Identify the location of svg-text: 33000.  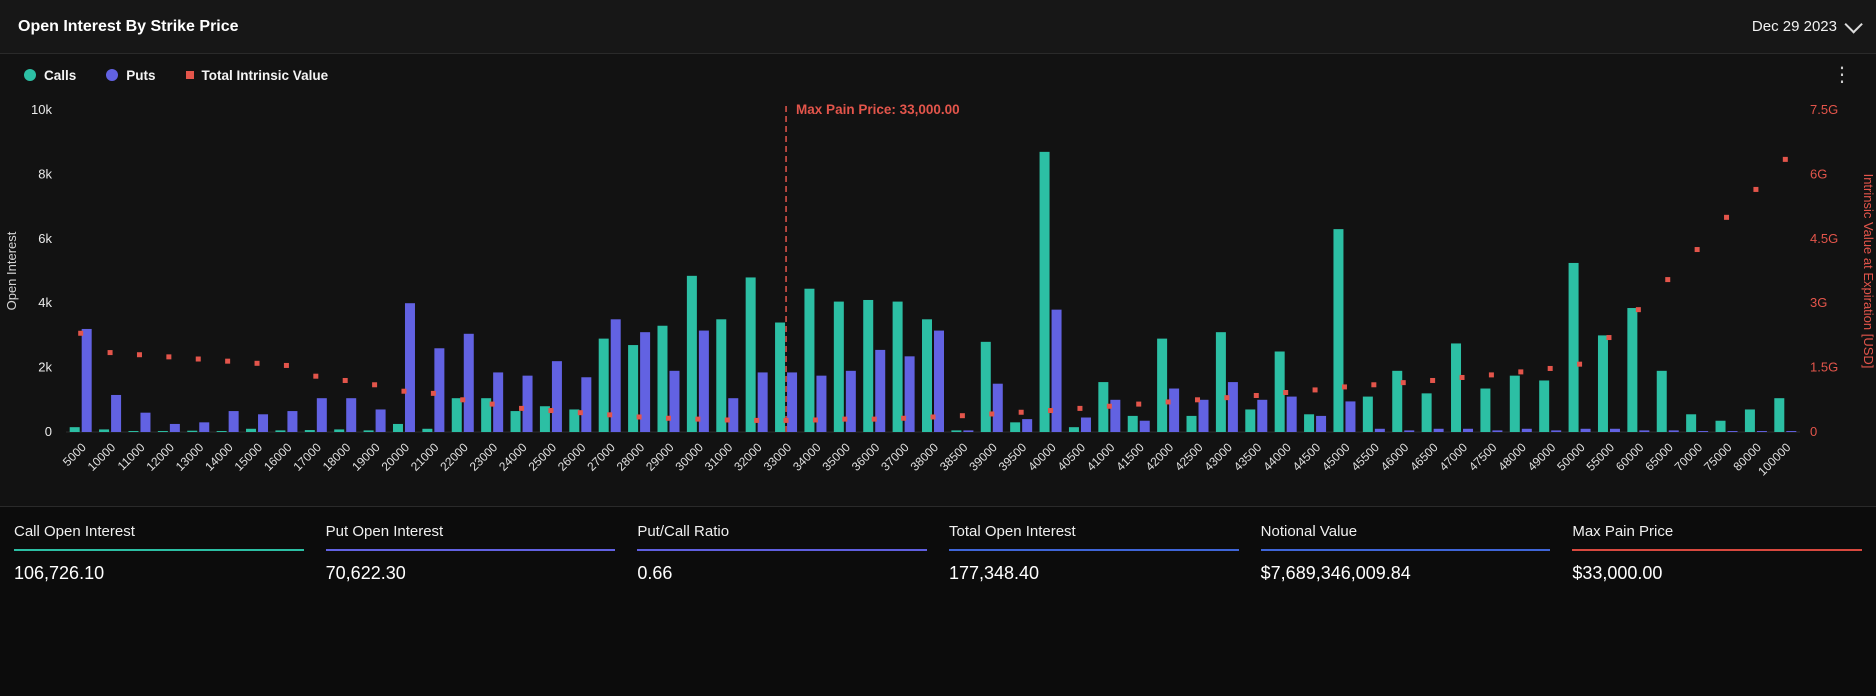
(778, 457).